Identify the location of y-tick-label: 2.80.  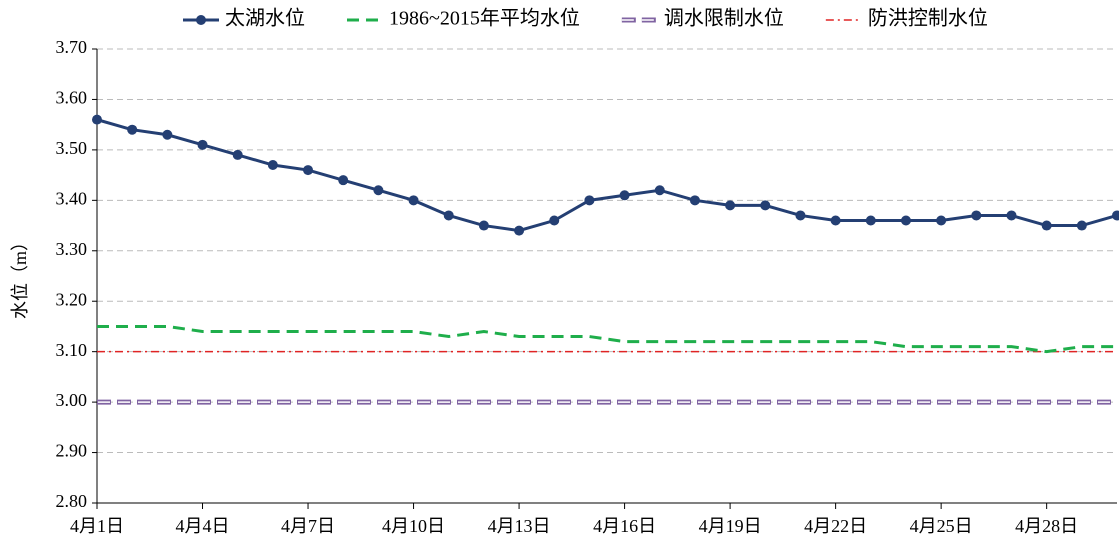
(72, 501).